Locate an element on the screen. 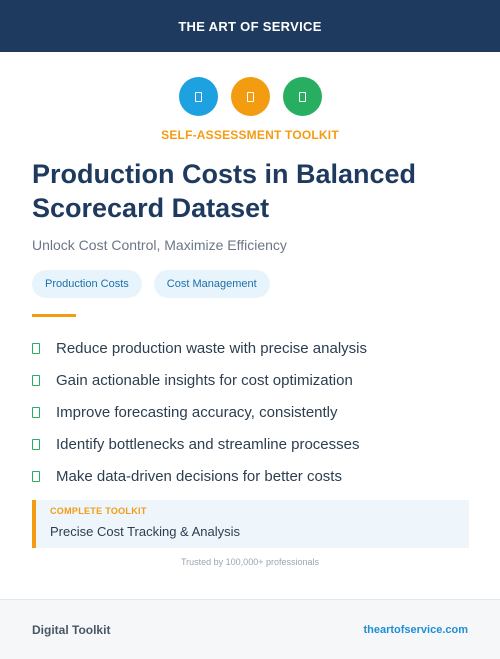 This screenshot has width=500, height=659. website-link: theartofservice.com is located at coordinates (415, 629).